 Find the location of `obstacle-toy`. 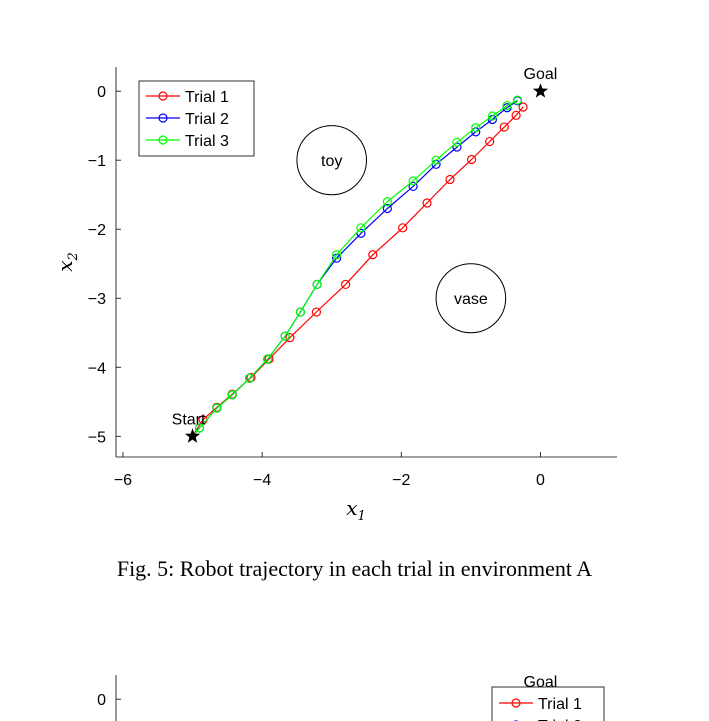

obstacle-toy is located at coordinates (332, 160).